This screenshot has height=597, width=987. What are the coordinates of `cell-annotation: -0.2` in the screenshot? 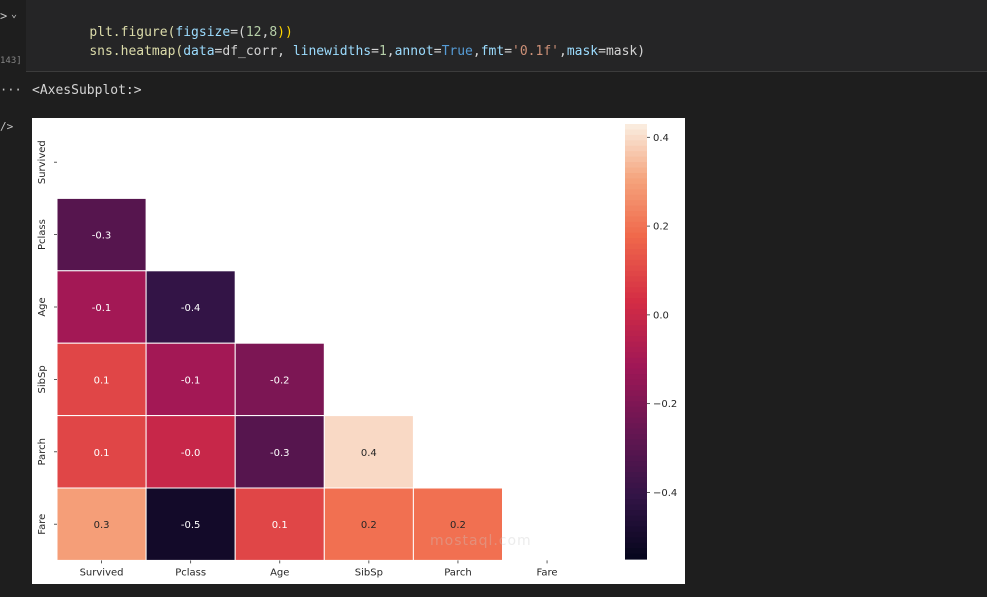 It's located at (280, 380).